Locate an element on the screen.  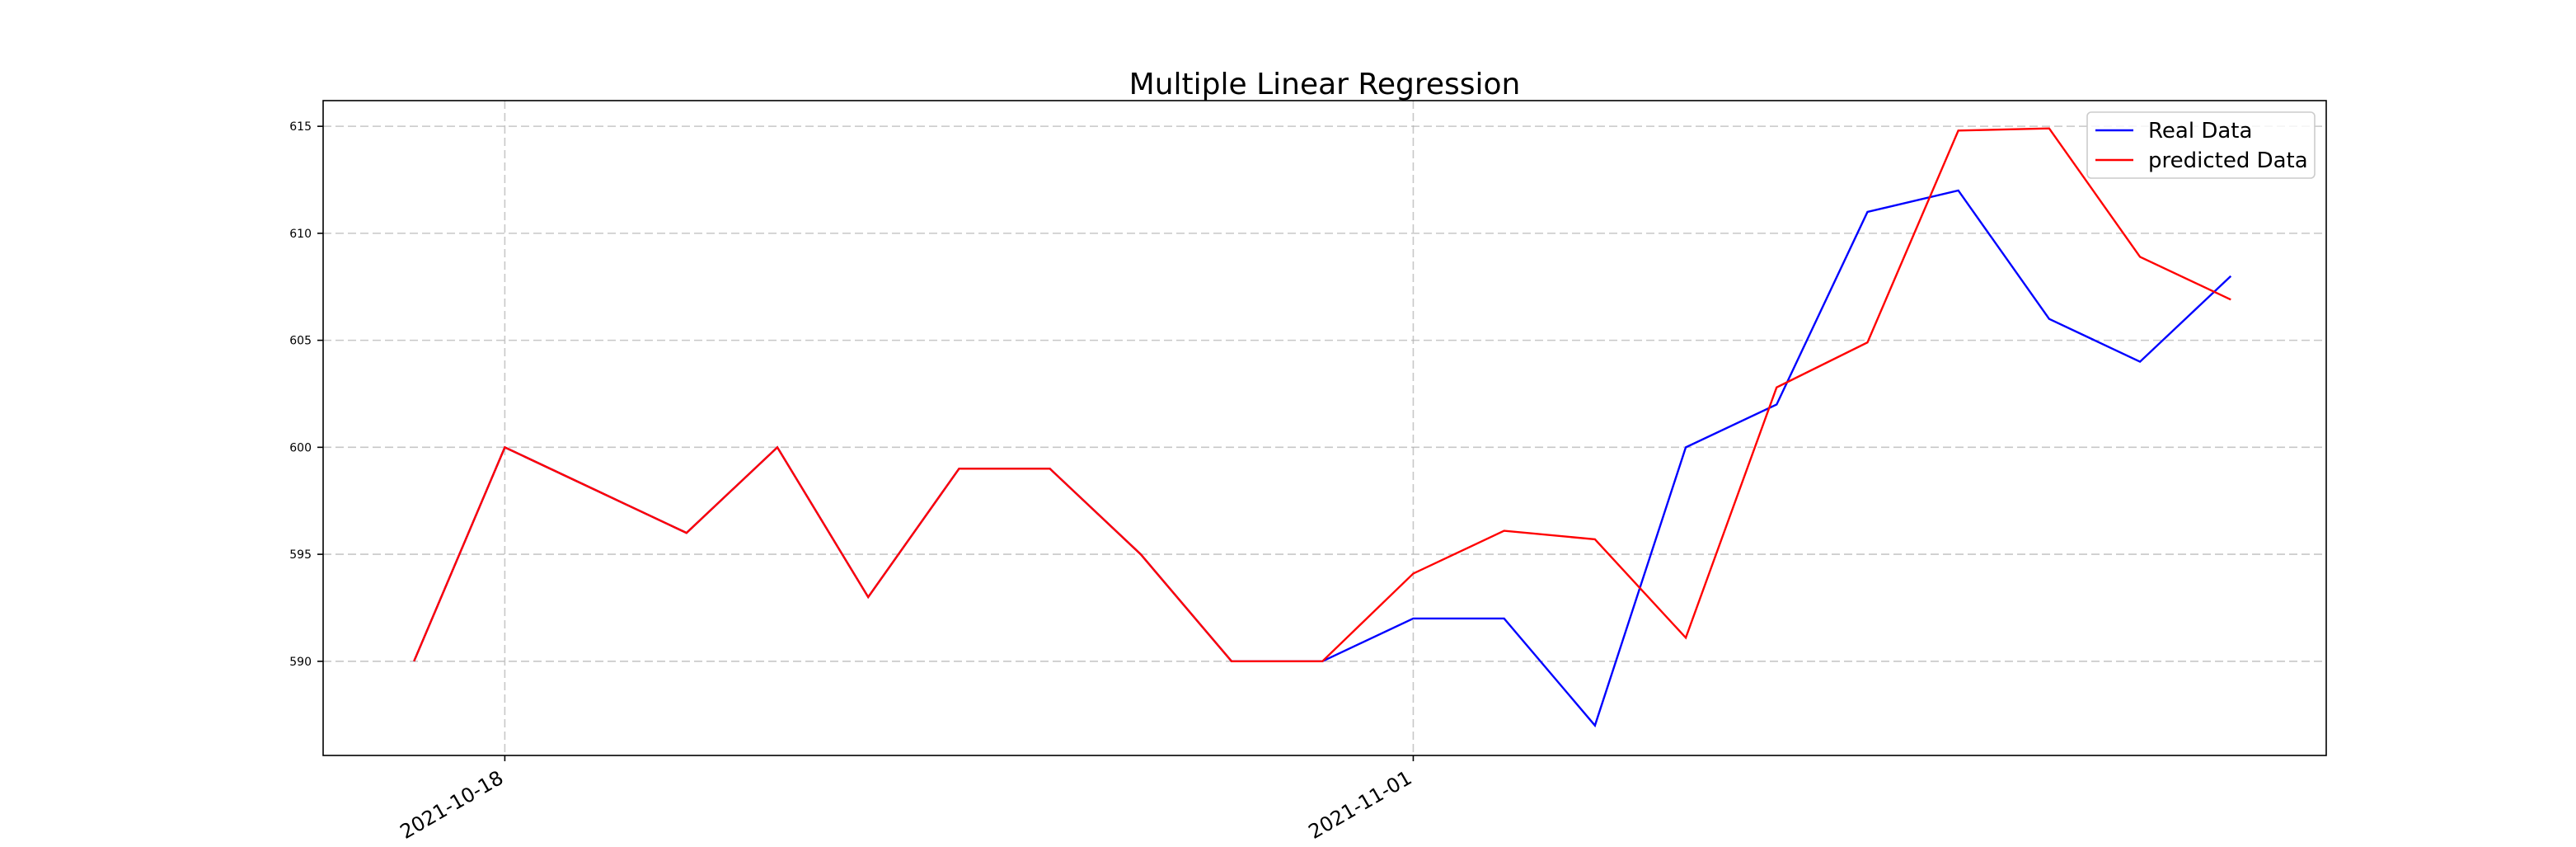
y-tick-label: 595 is located at coordinates (300, 555).